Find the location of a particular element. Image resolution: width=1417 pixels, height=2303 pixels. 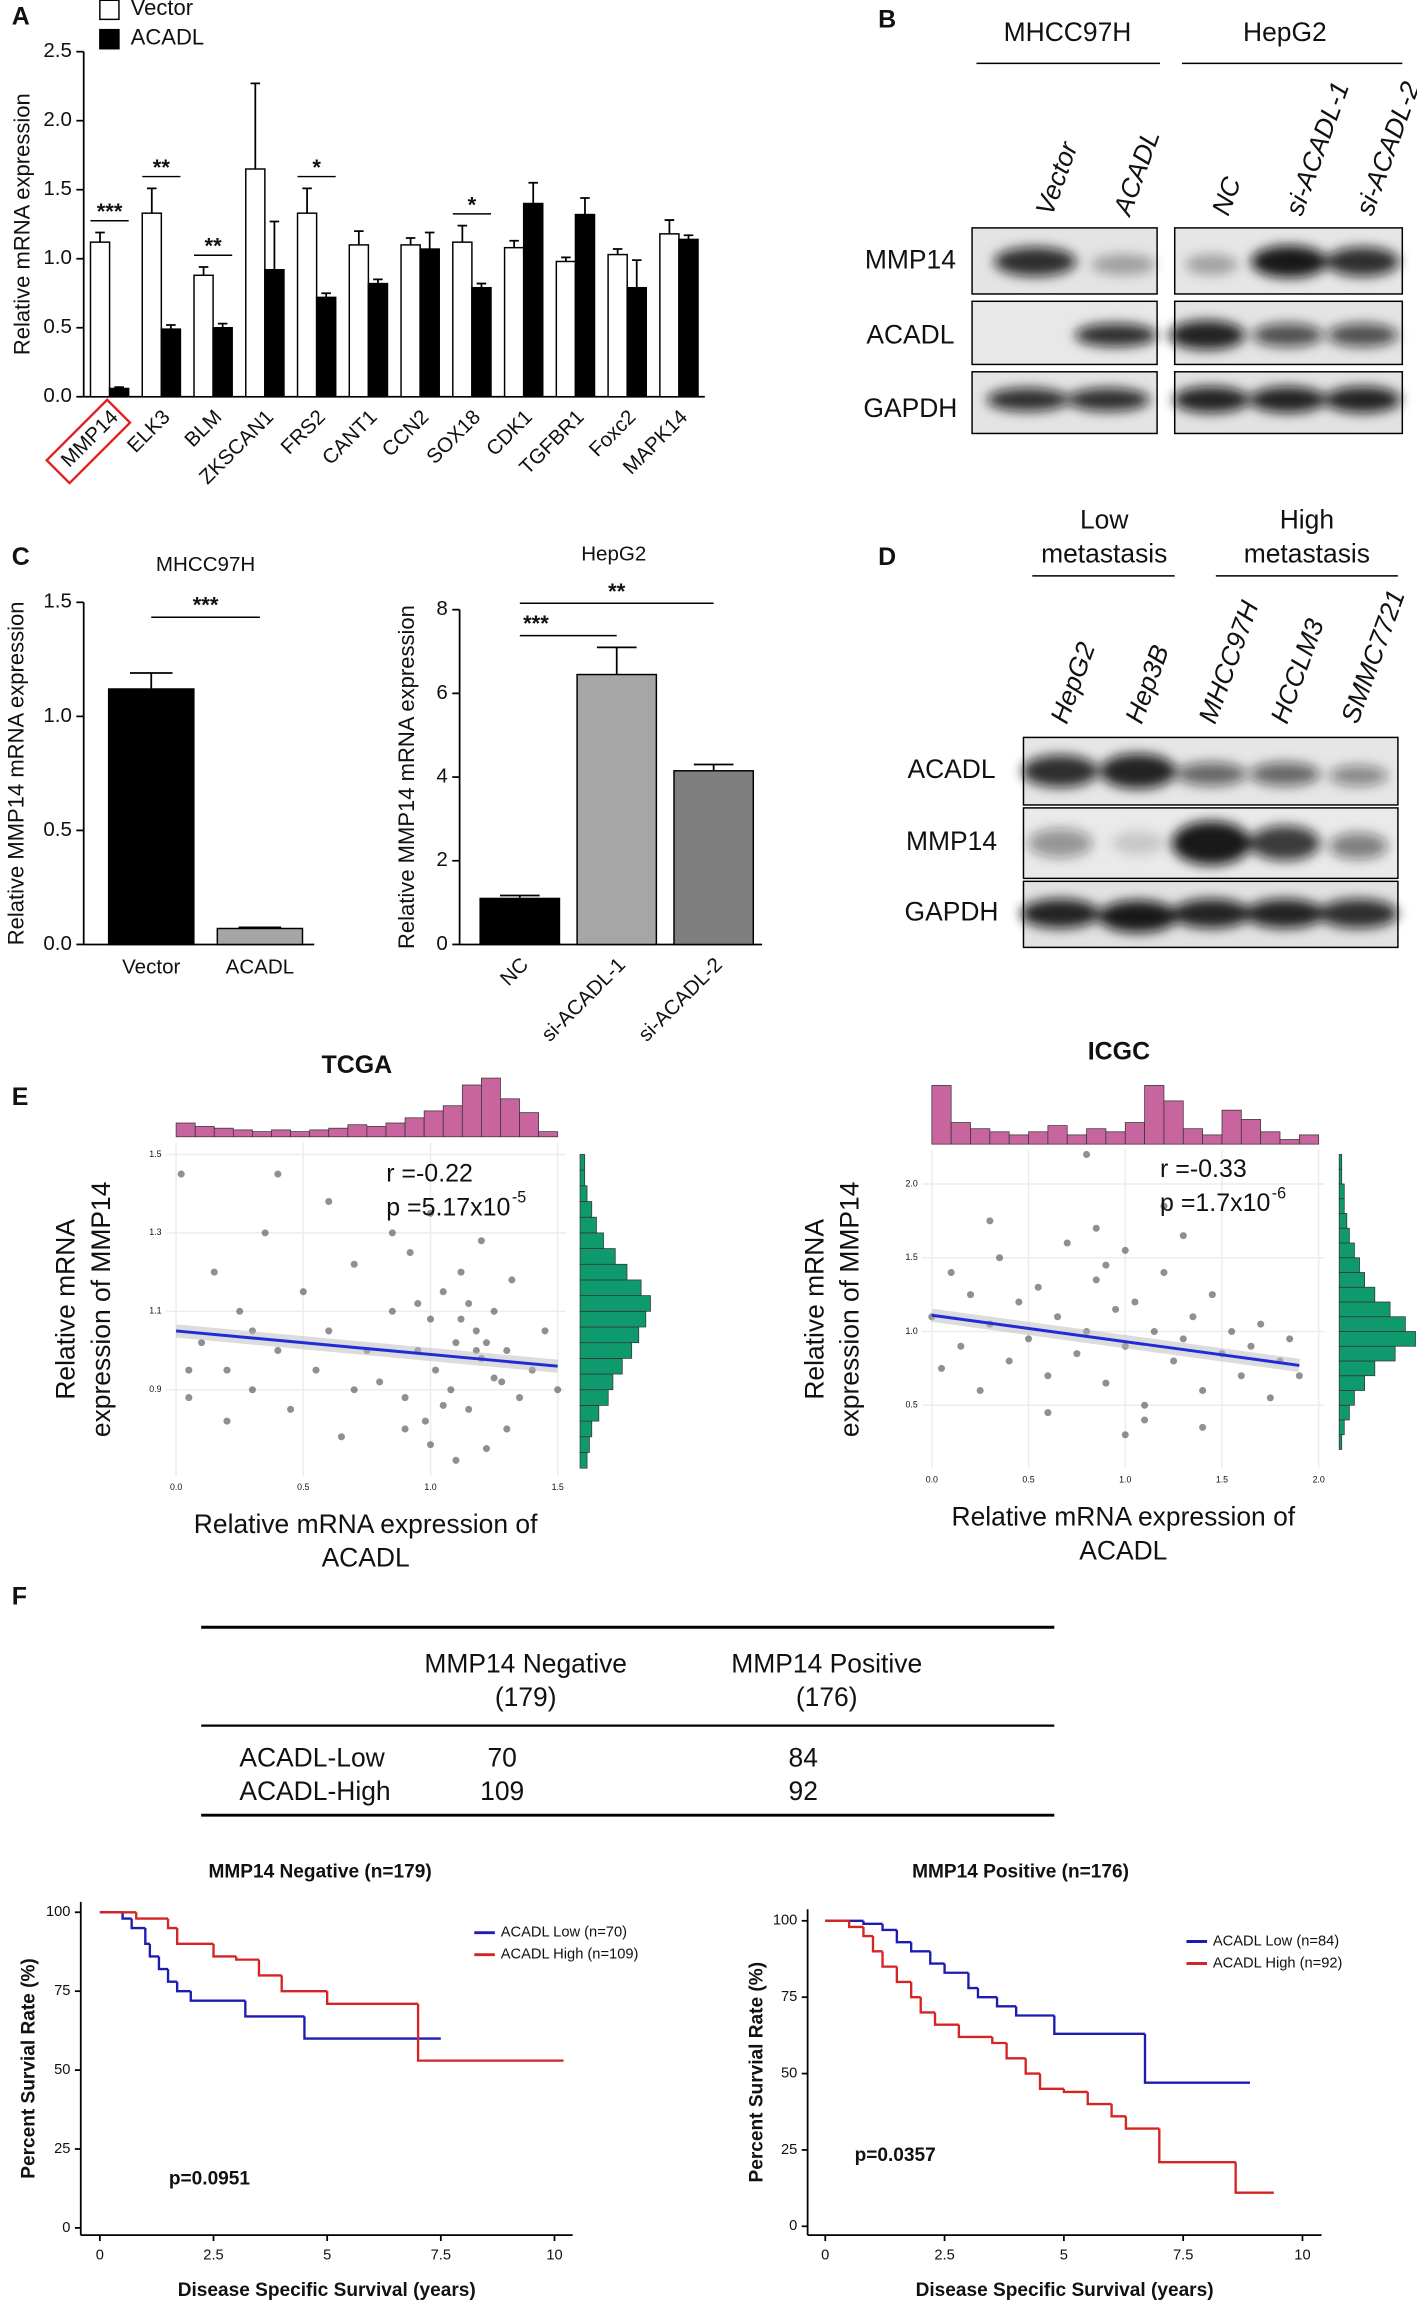

y-tick-label: 0.0 is located at coordinates (57, 943).